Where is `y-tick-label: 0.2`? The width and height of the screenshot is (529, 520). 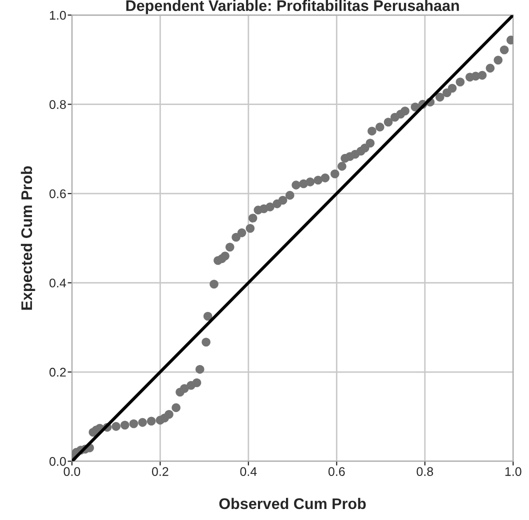
y-tick-label: 0.2 is located at coordinates (58, 372).